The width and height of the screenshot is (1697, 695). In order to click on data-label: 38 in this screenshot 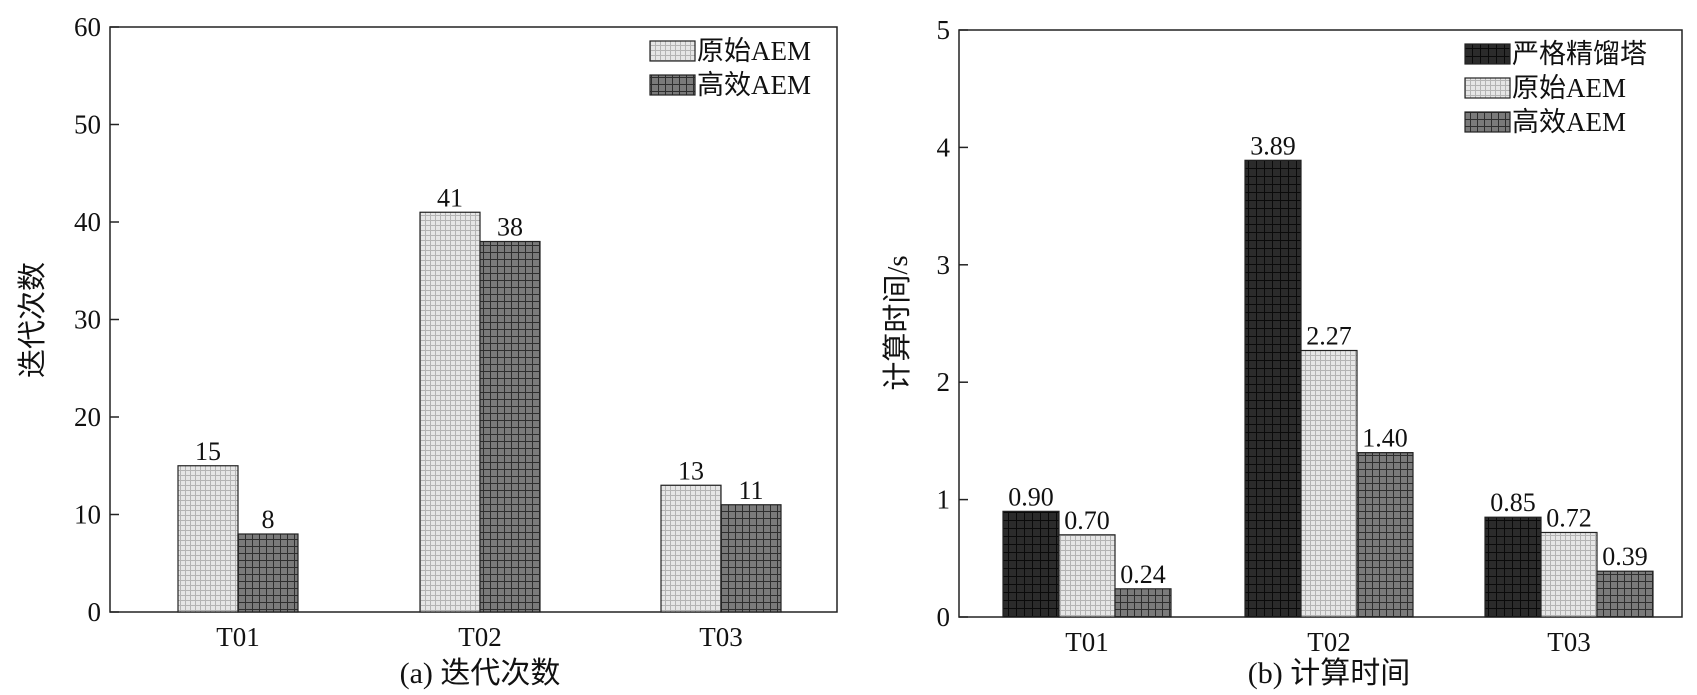, I will do `click(510, 227)`.